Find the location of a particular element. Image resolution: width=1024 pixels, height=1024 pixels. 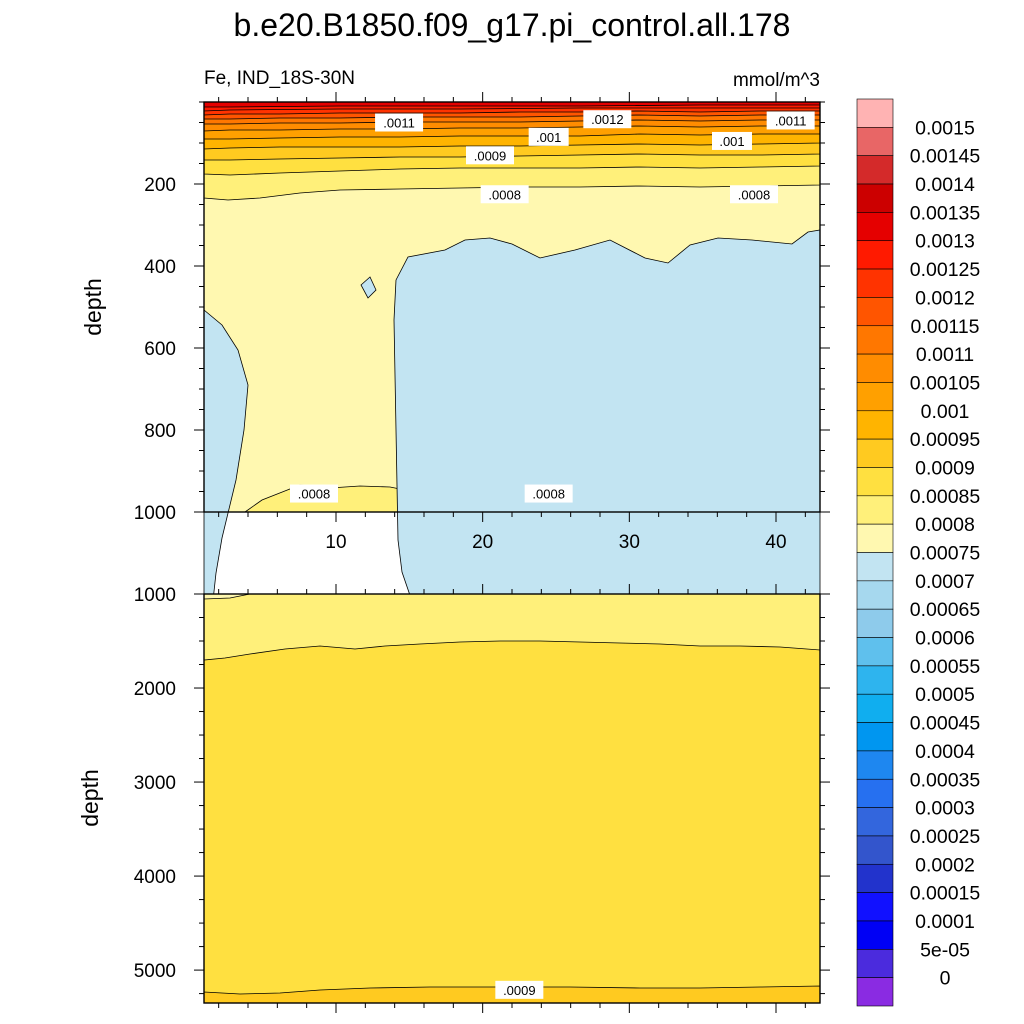

colorbar-label: 0.00105 is located at coordinates (945, 383).